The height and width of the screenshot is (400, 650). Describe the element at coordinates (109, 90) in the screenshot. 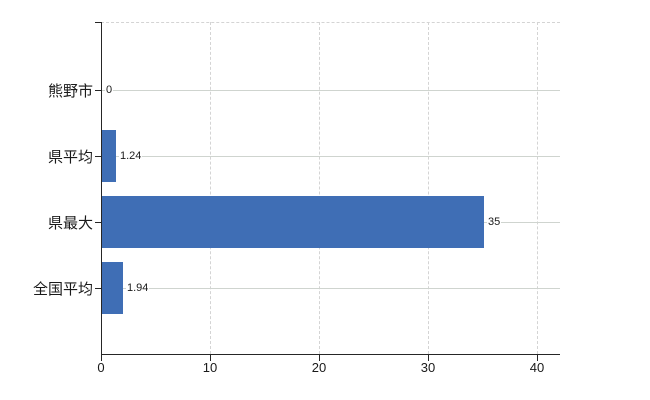

I see `value-label: 0` at that location.